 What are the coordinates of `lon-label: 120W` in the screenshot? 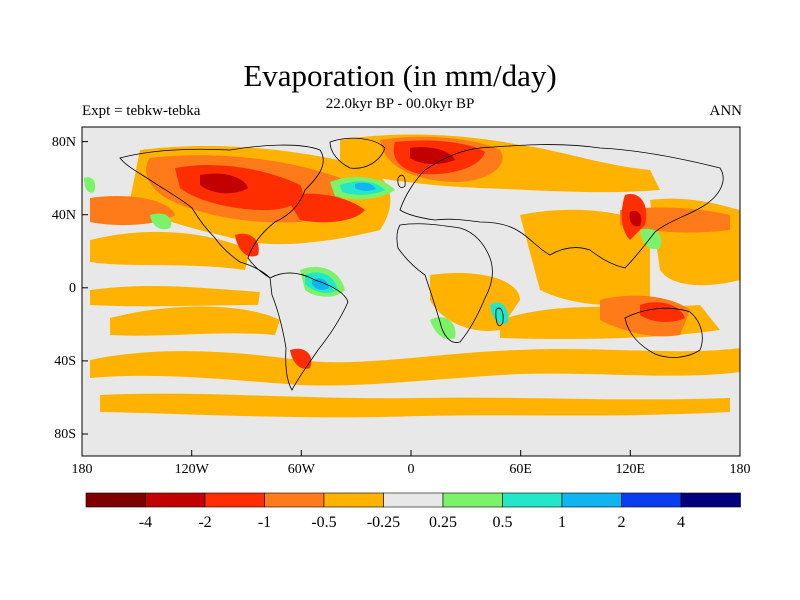 It's located at (192, 469).